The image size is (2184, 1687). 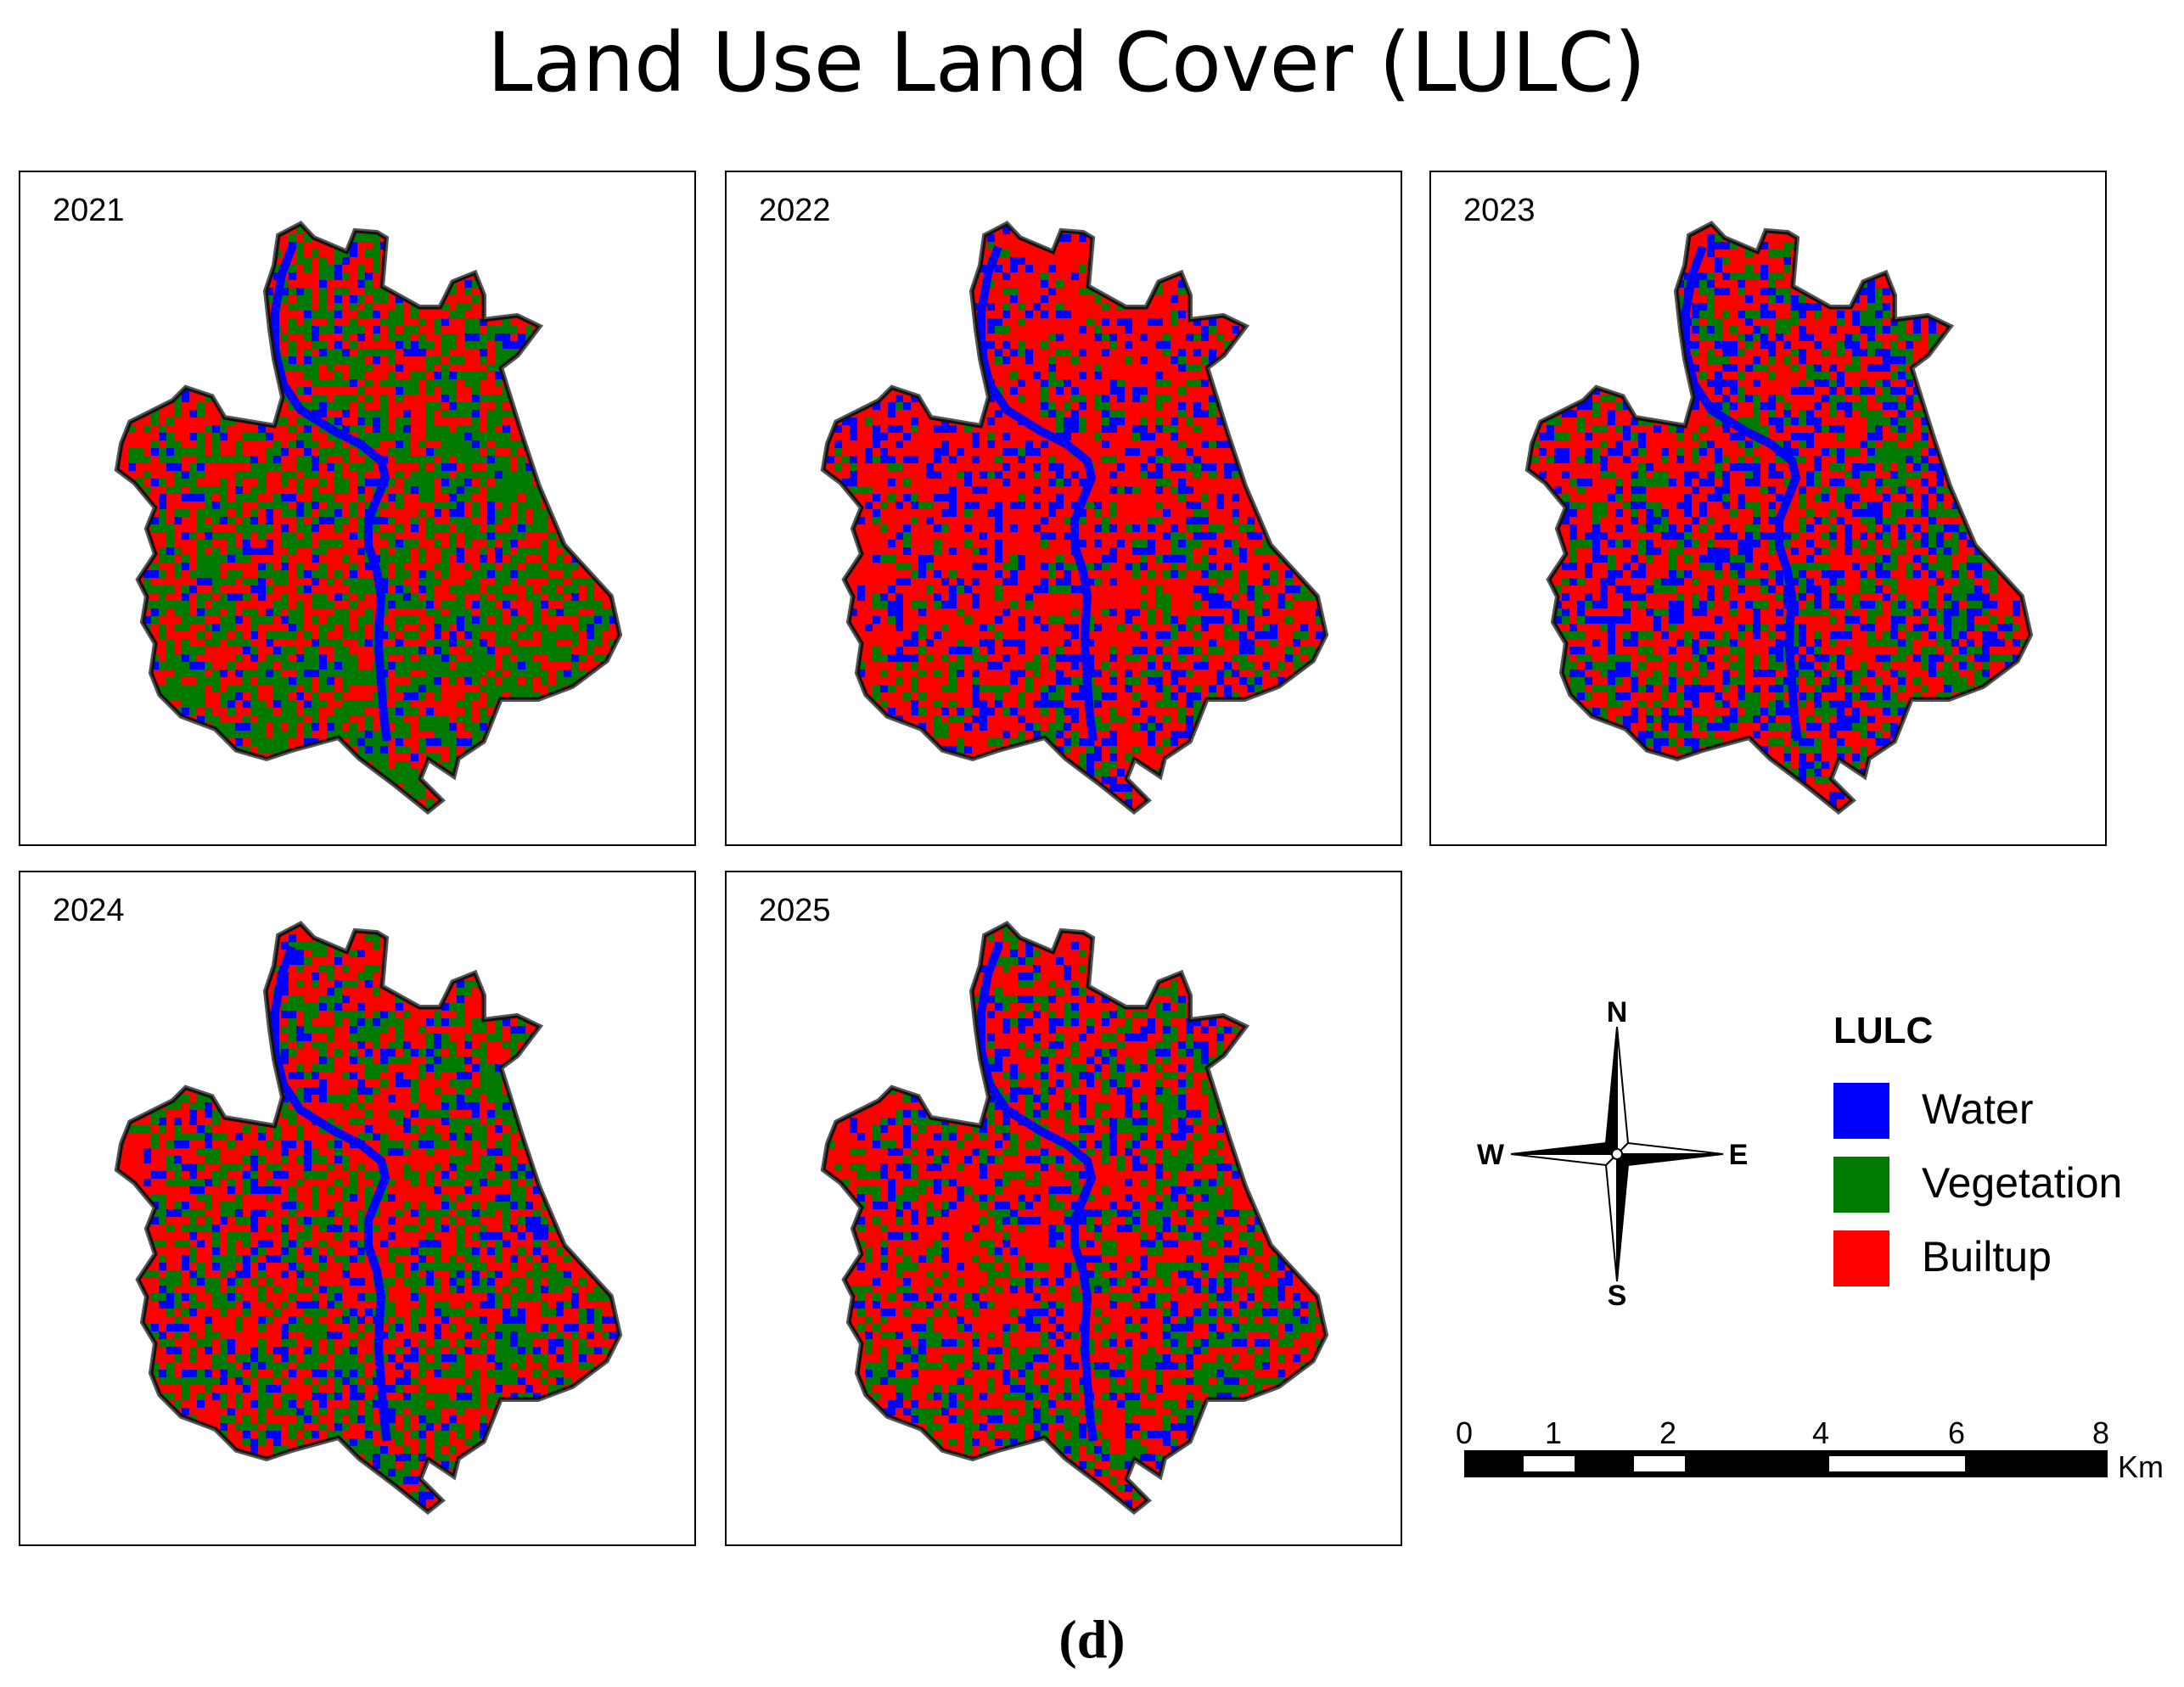 I want to click on legend-swatch-water, so click(x=1861, y=1111).